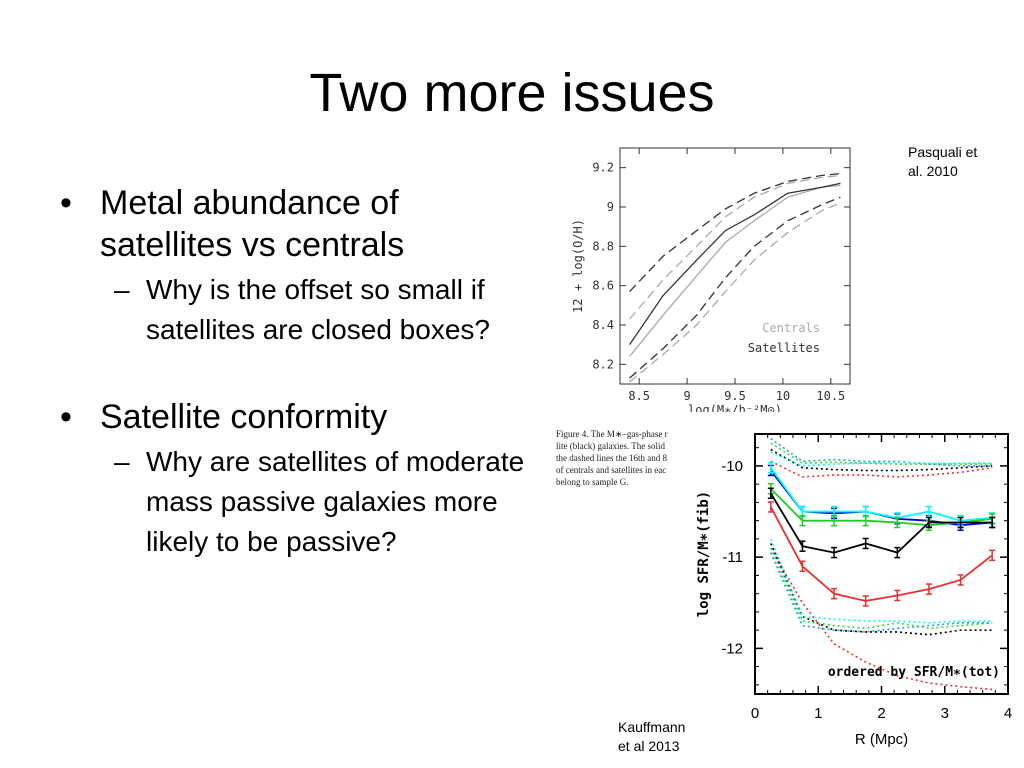 The width and height of the screenshot is (1024, 768). I want to click on x-tick-label: 3, so click(945, 713).